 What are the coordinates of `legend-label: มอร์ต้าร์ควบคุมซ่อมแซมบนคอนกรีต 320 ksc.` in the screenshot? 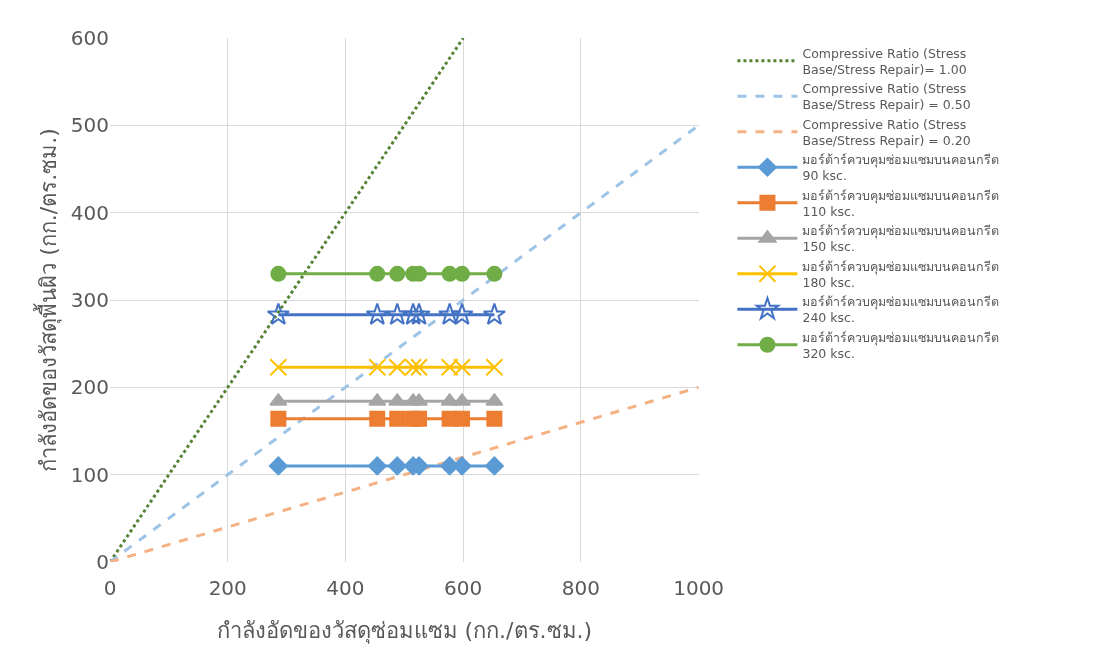 It's located at (901, 345).